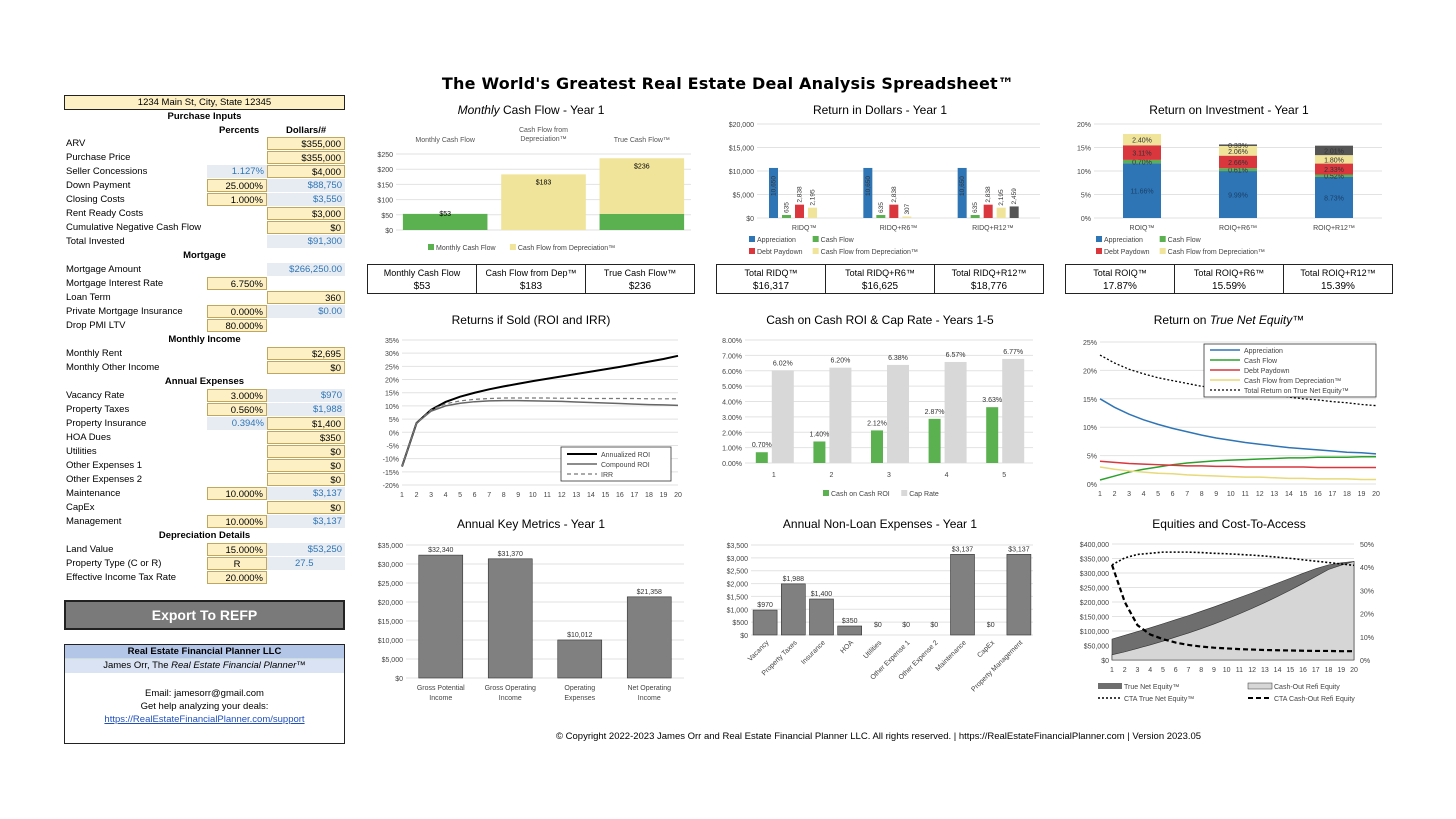  What do you see at coordinates (544, 182) in the screenshot?
I see `data-label: $183` at bounding box center [544, 182].